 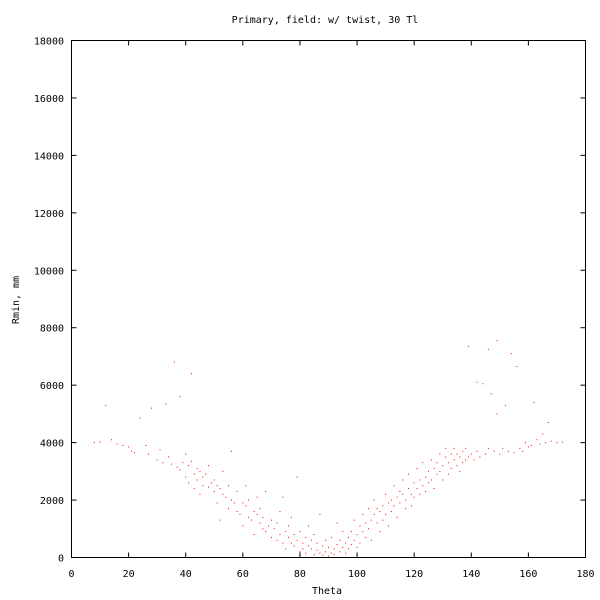 What do you see at coordinates (528, 574) in the screenshot?
I see `x-tick-label: 160` at bounding box center [528, 574].